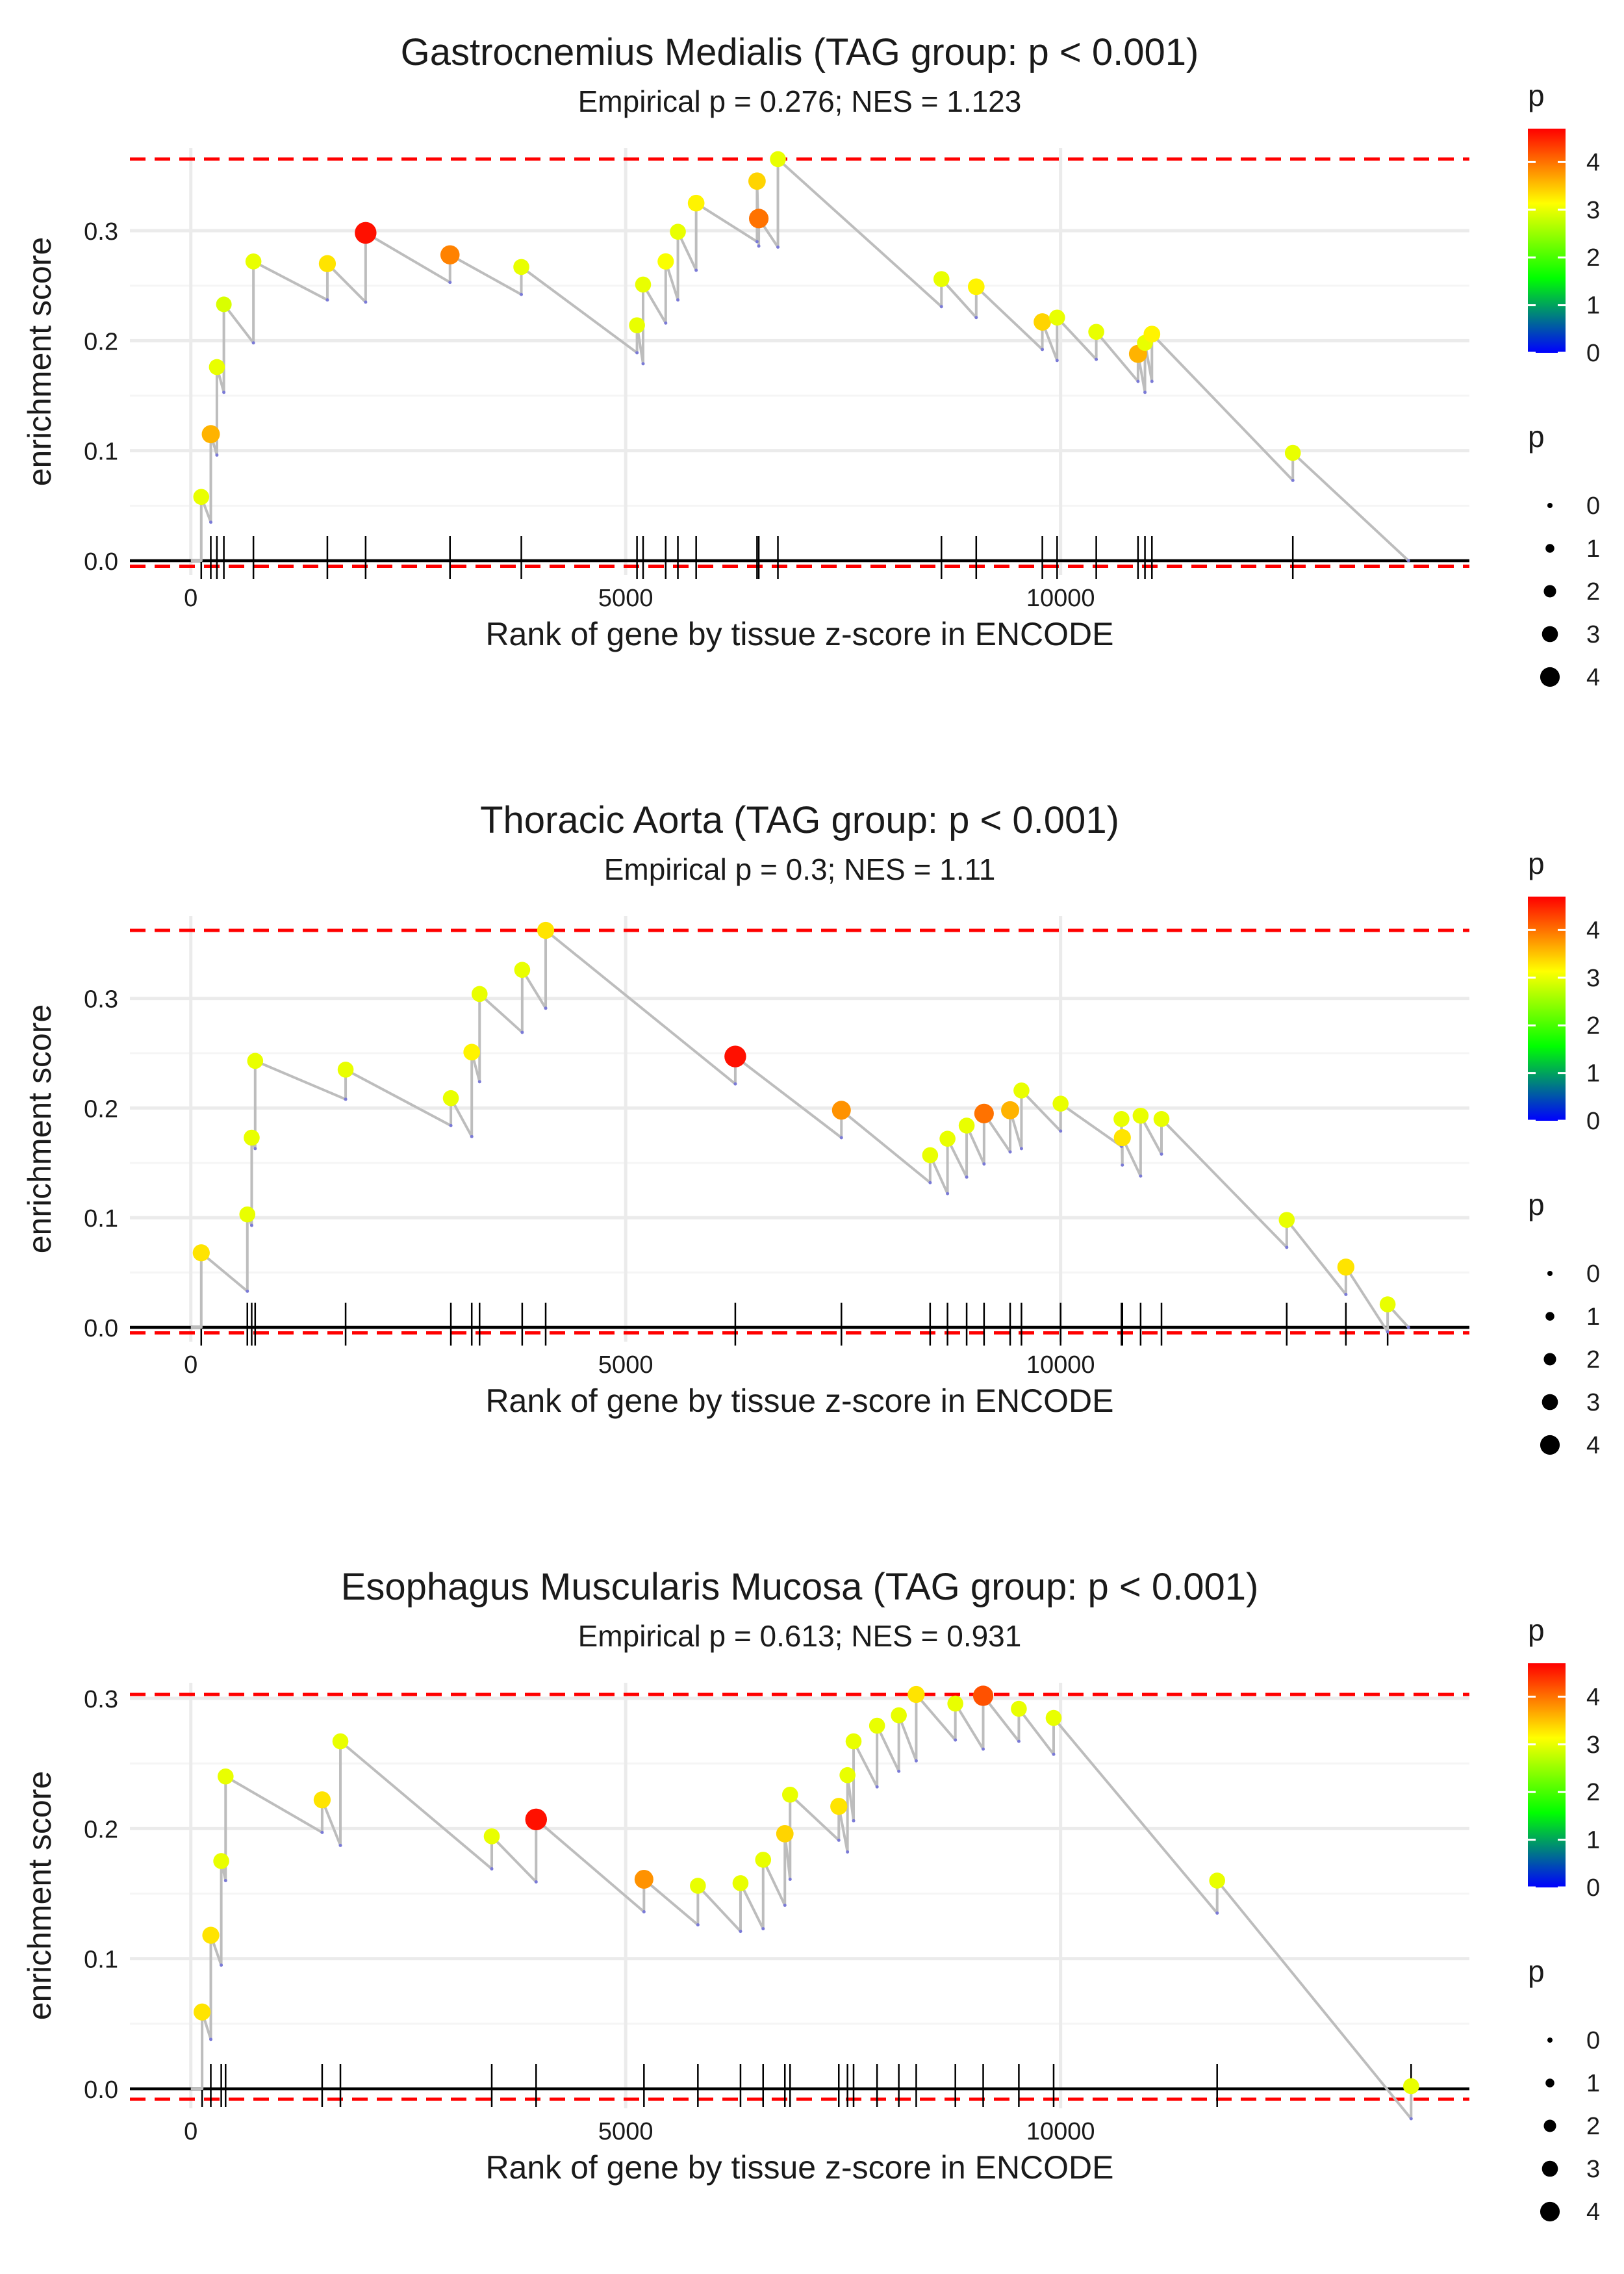  I want to click on colorbar-label: 0, so click(1593, 1888).